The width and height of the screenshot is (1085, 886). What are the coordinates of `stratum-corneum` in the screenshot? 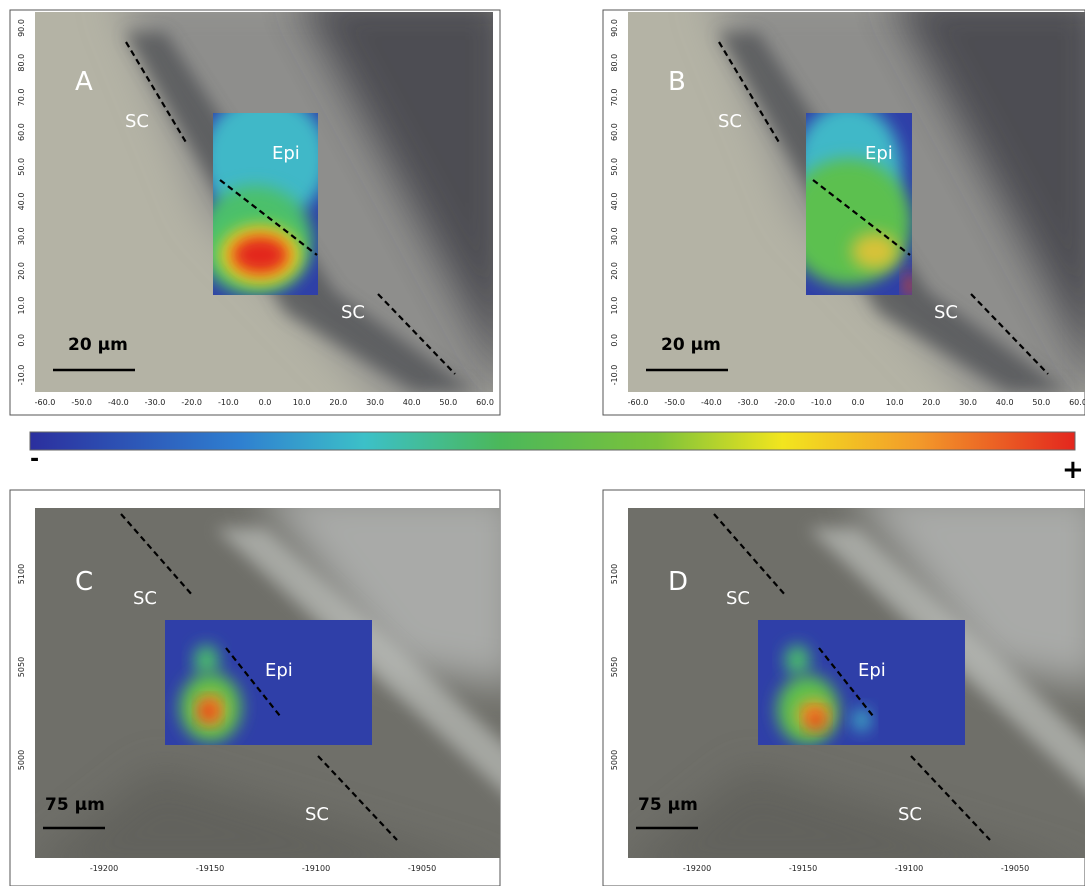 It's located at (300, 212).